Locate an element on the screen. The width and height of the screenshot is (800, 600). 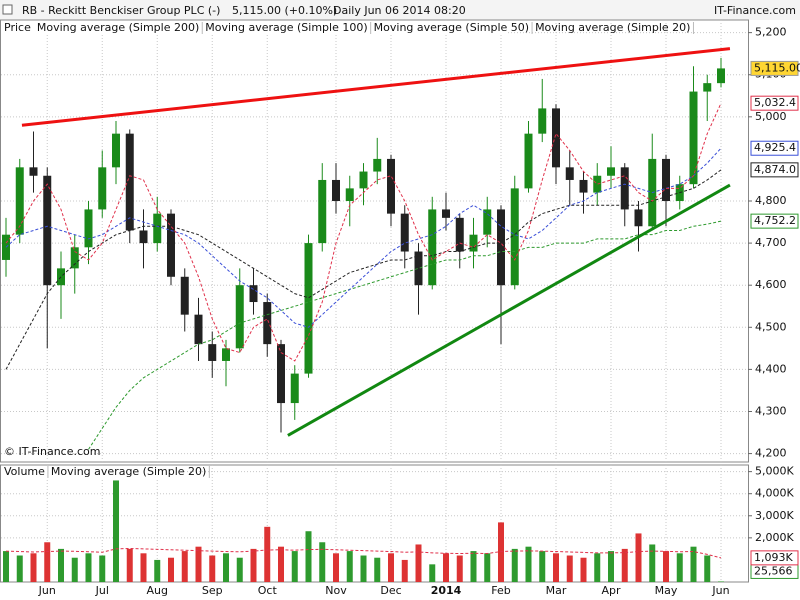
trendline is located at coordinates (376, 87).